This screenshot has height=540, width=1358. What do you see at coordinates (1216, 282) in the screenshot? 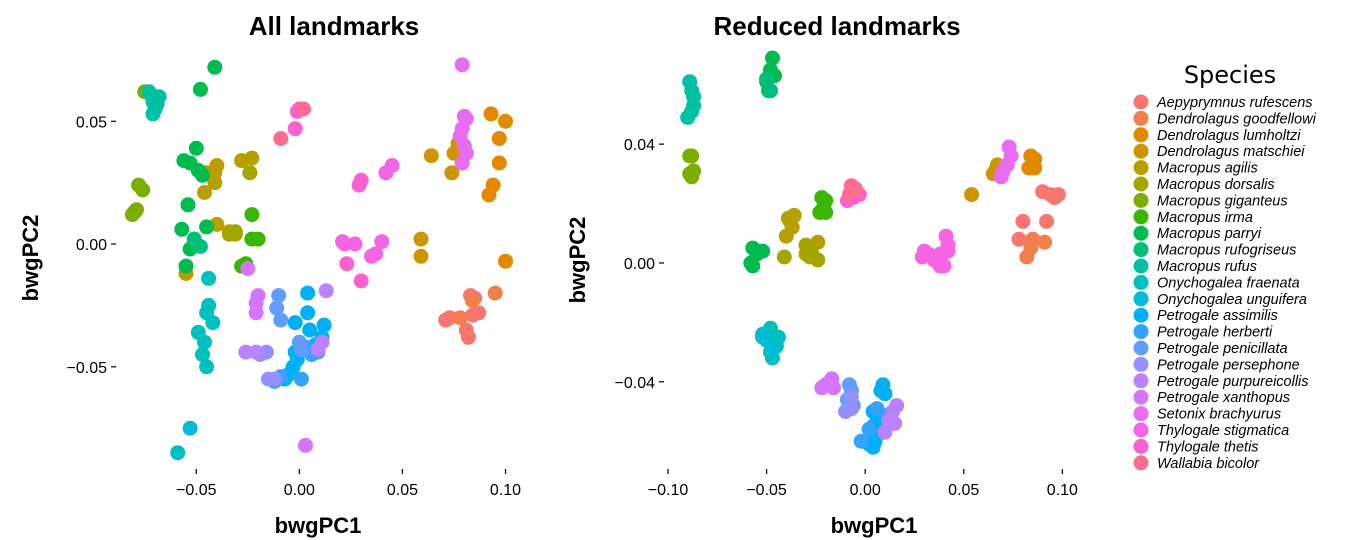
I see `legend-item: Onychogalea fraenata` at bounding box center [1216, 282].